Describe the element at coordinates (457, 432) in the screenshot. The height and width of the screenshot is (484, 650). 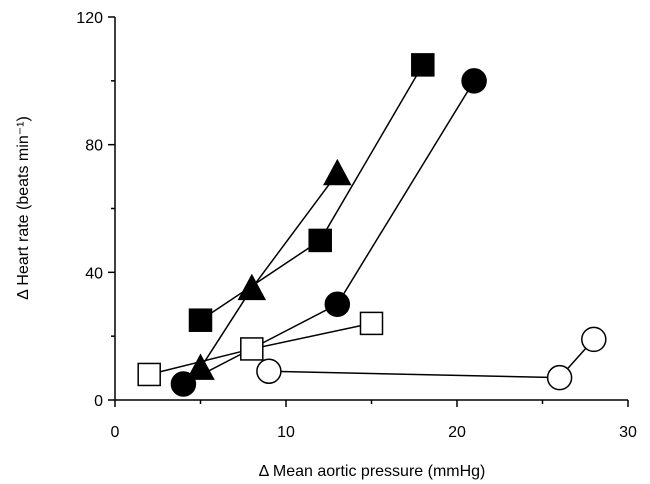
I see `x-tick-label: 20` at that location.